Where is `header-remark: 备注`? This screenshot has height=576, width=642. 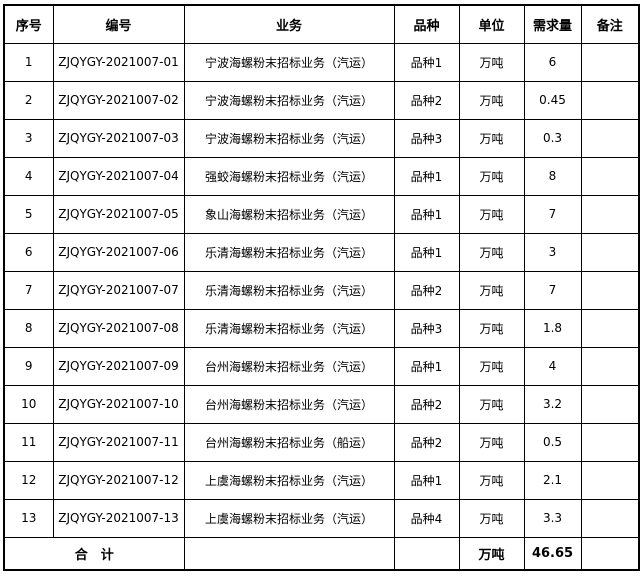
header-remark: 备注 is located at coordinates (610, 24).